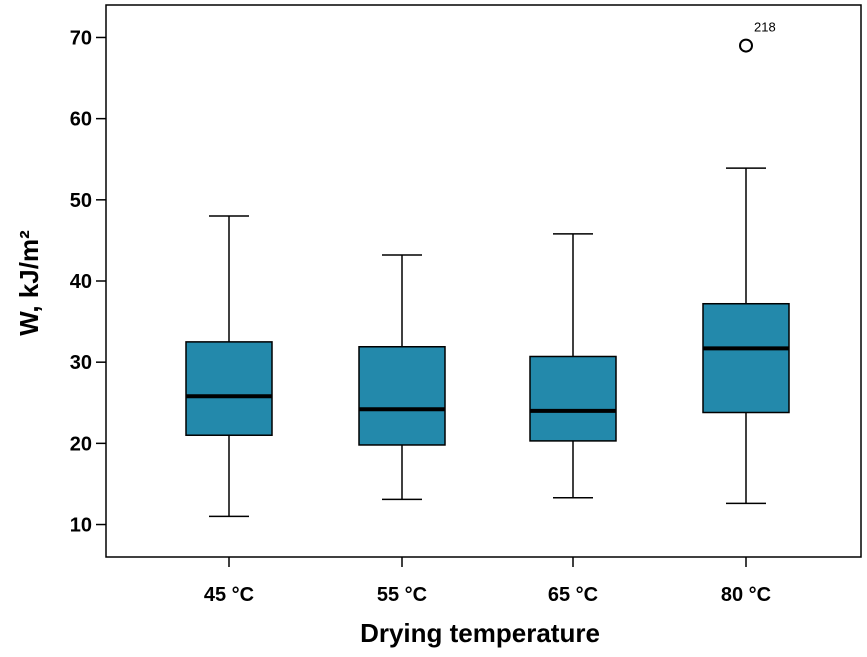 This screenshot has width=867, height=657. What do you see at coordinates (81, 282) in the screenshot?
I see `y-tick-label: 40` at bounding box center [81, 282].